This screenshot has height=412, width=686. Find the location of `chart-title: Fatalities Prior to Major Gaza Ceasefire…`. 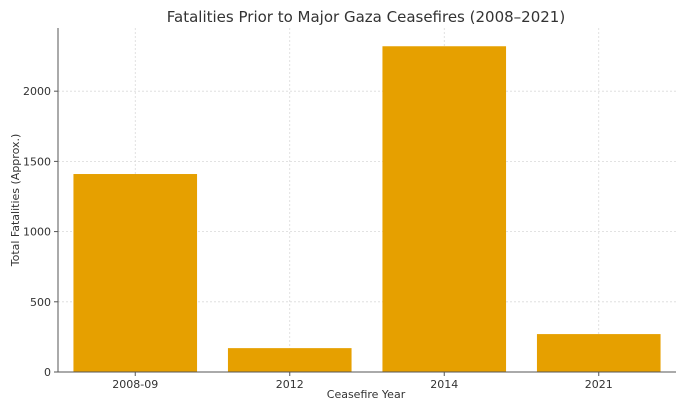

chart-title: Fatalities Prior to Major Gaza Ceasefire… is located at coordinates (366, 17).